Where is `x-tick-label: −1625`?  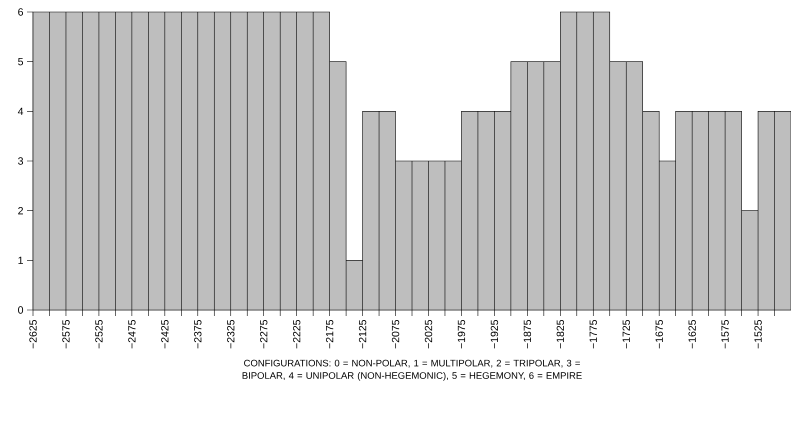
x-tick-label: −1625 is located at coordinates (692, 334).